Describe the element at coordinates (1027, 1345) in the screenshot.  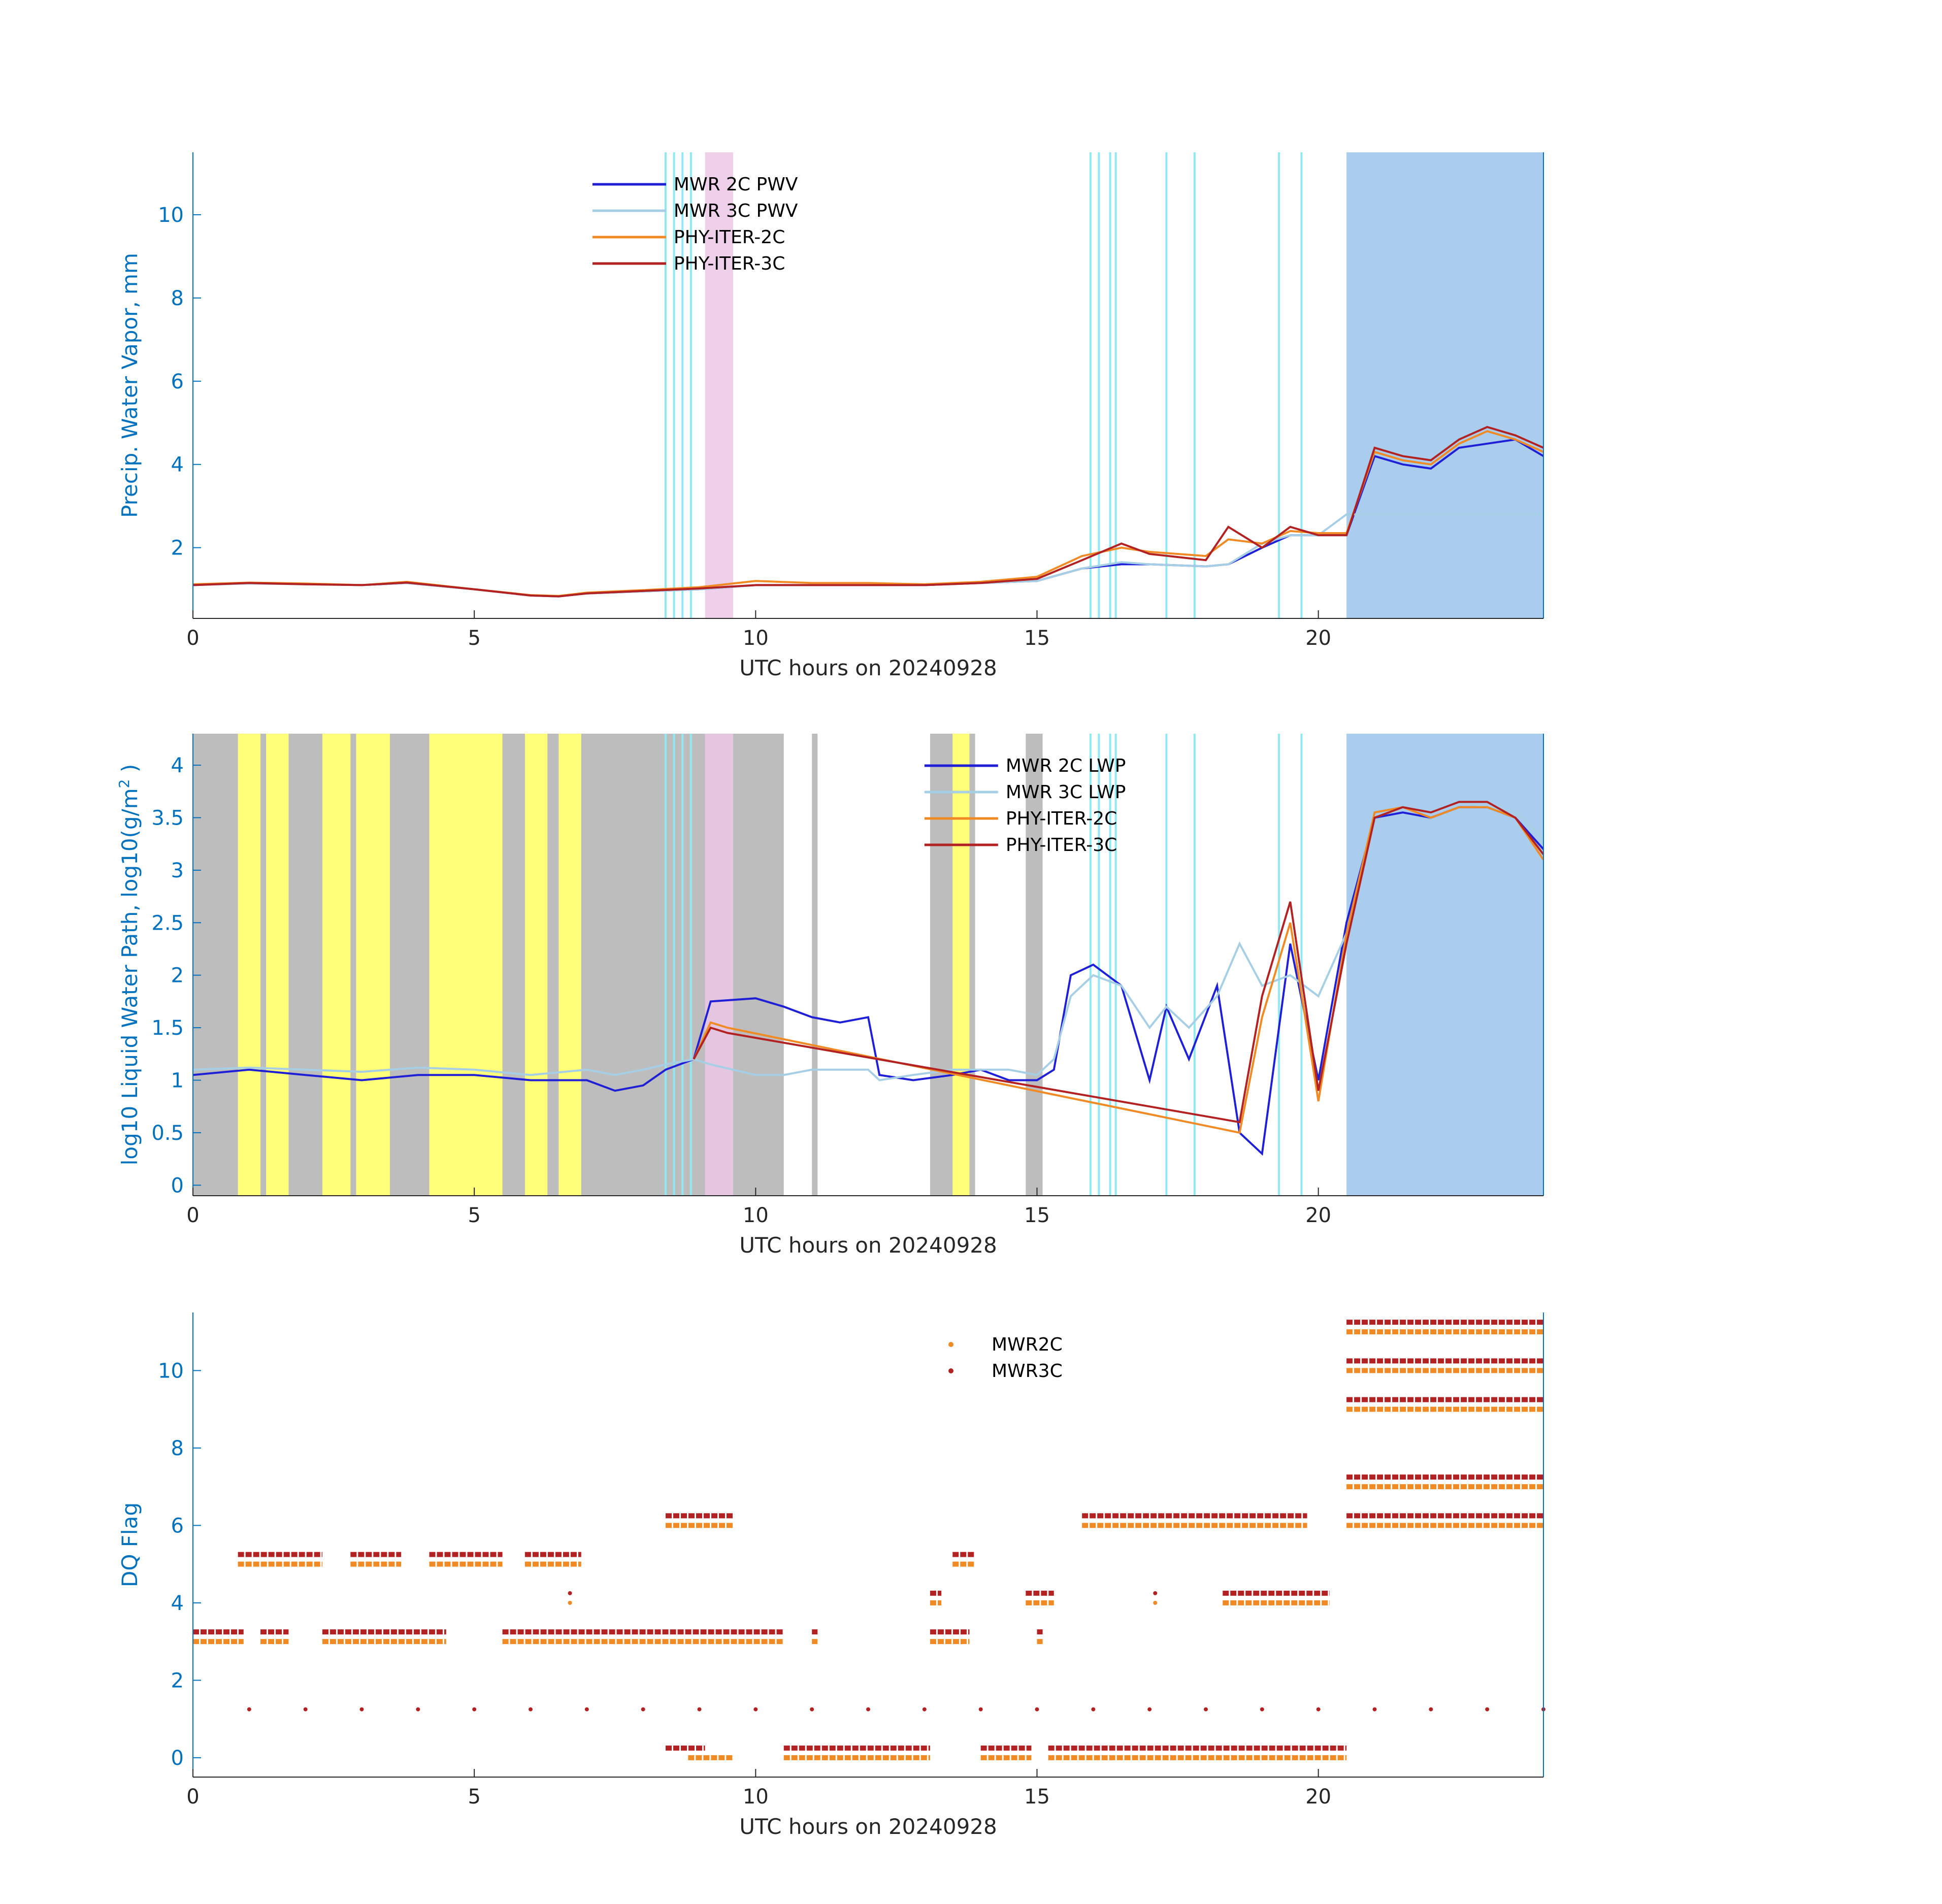
I see `legend-label: MWR2C` at that location.